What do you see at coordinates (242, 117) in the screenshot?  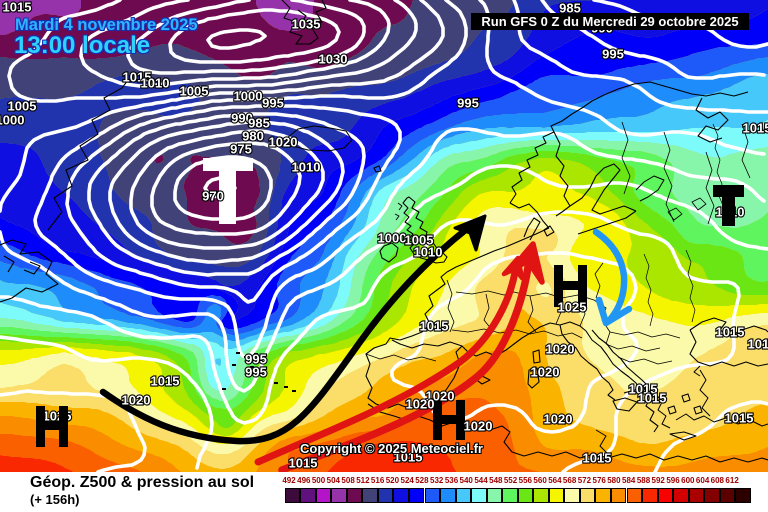 I see `svg-text: 990` at bounding box center [242, 117].